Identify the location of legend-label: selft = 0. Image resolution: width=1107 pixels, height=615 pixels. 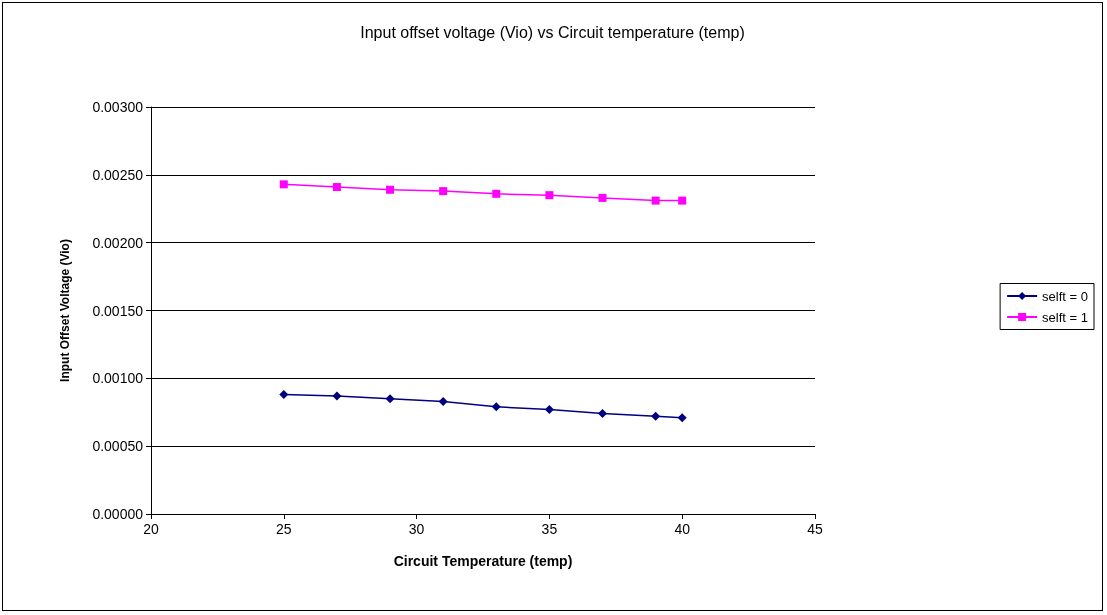
(1065, 296).